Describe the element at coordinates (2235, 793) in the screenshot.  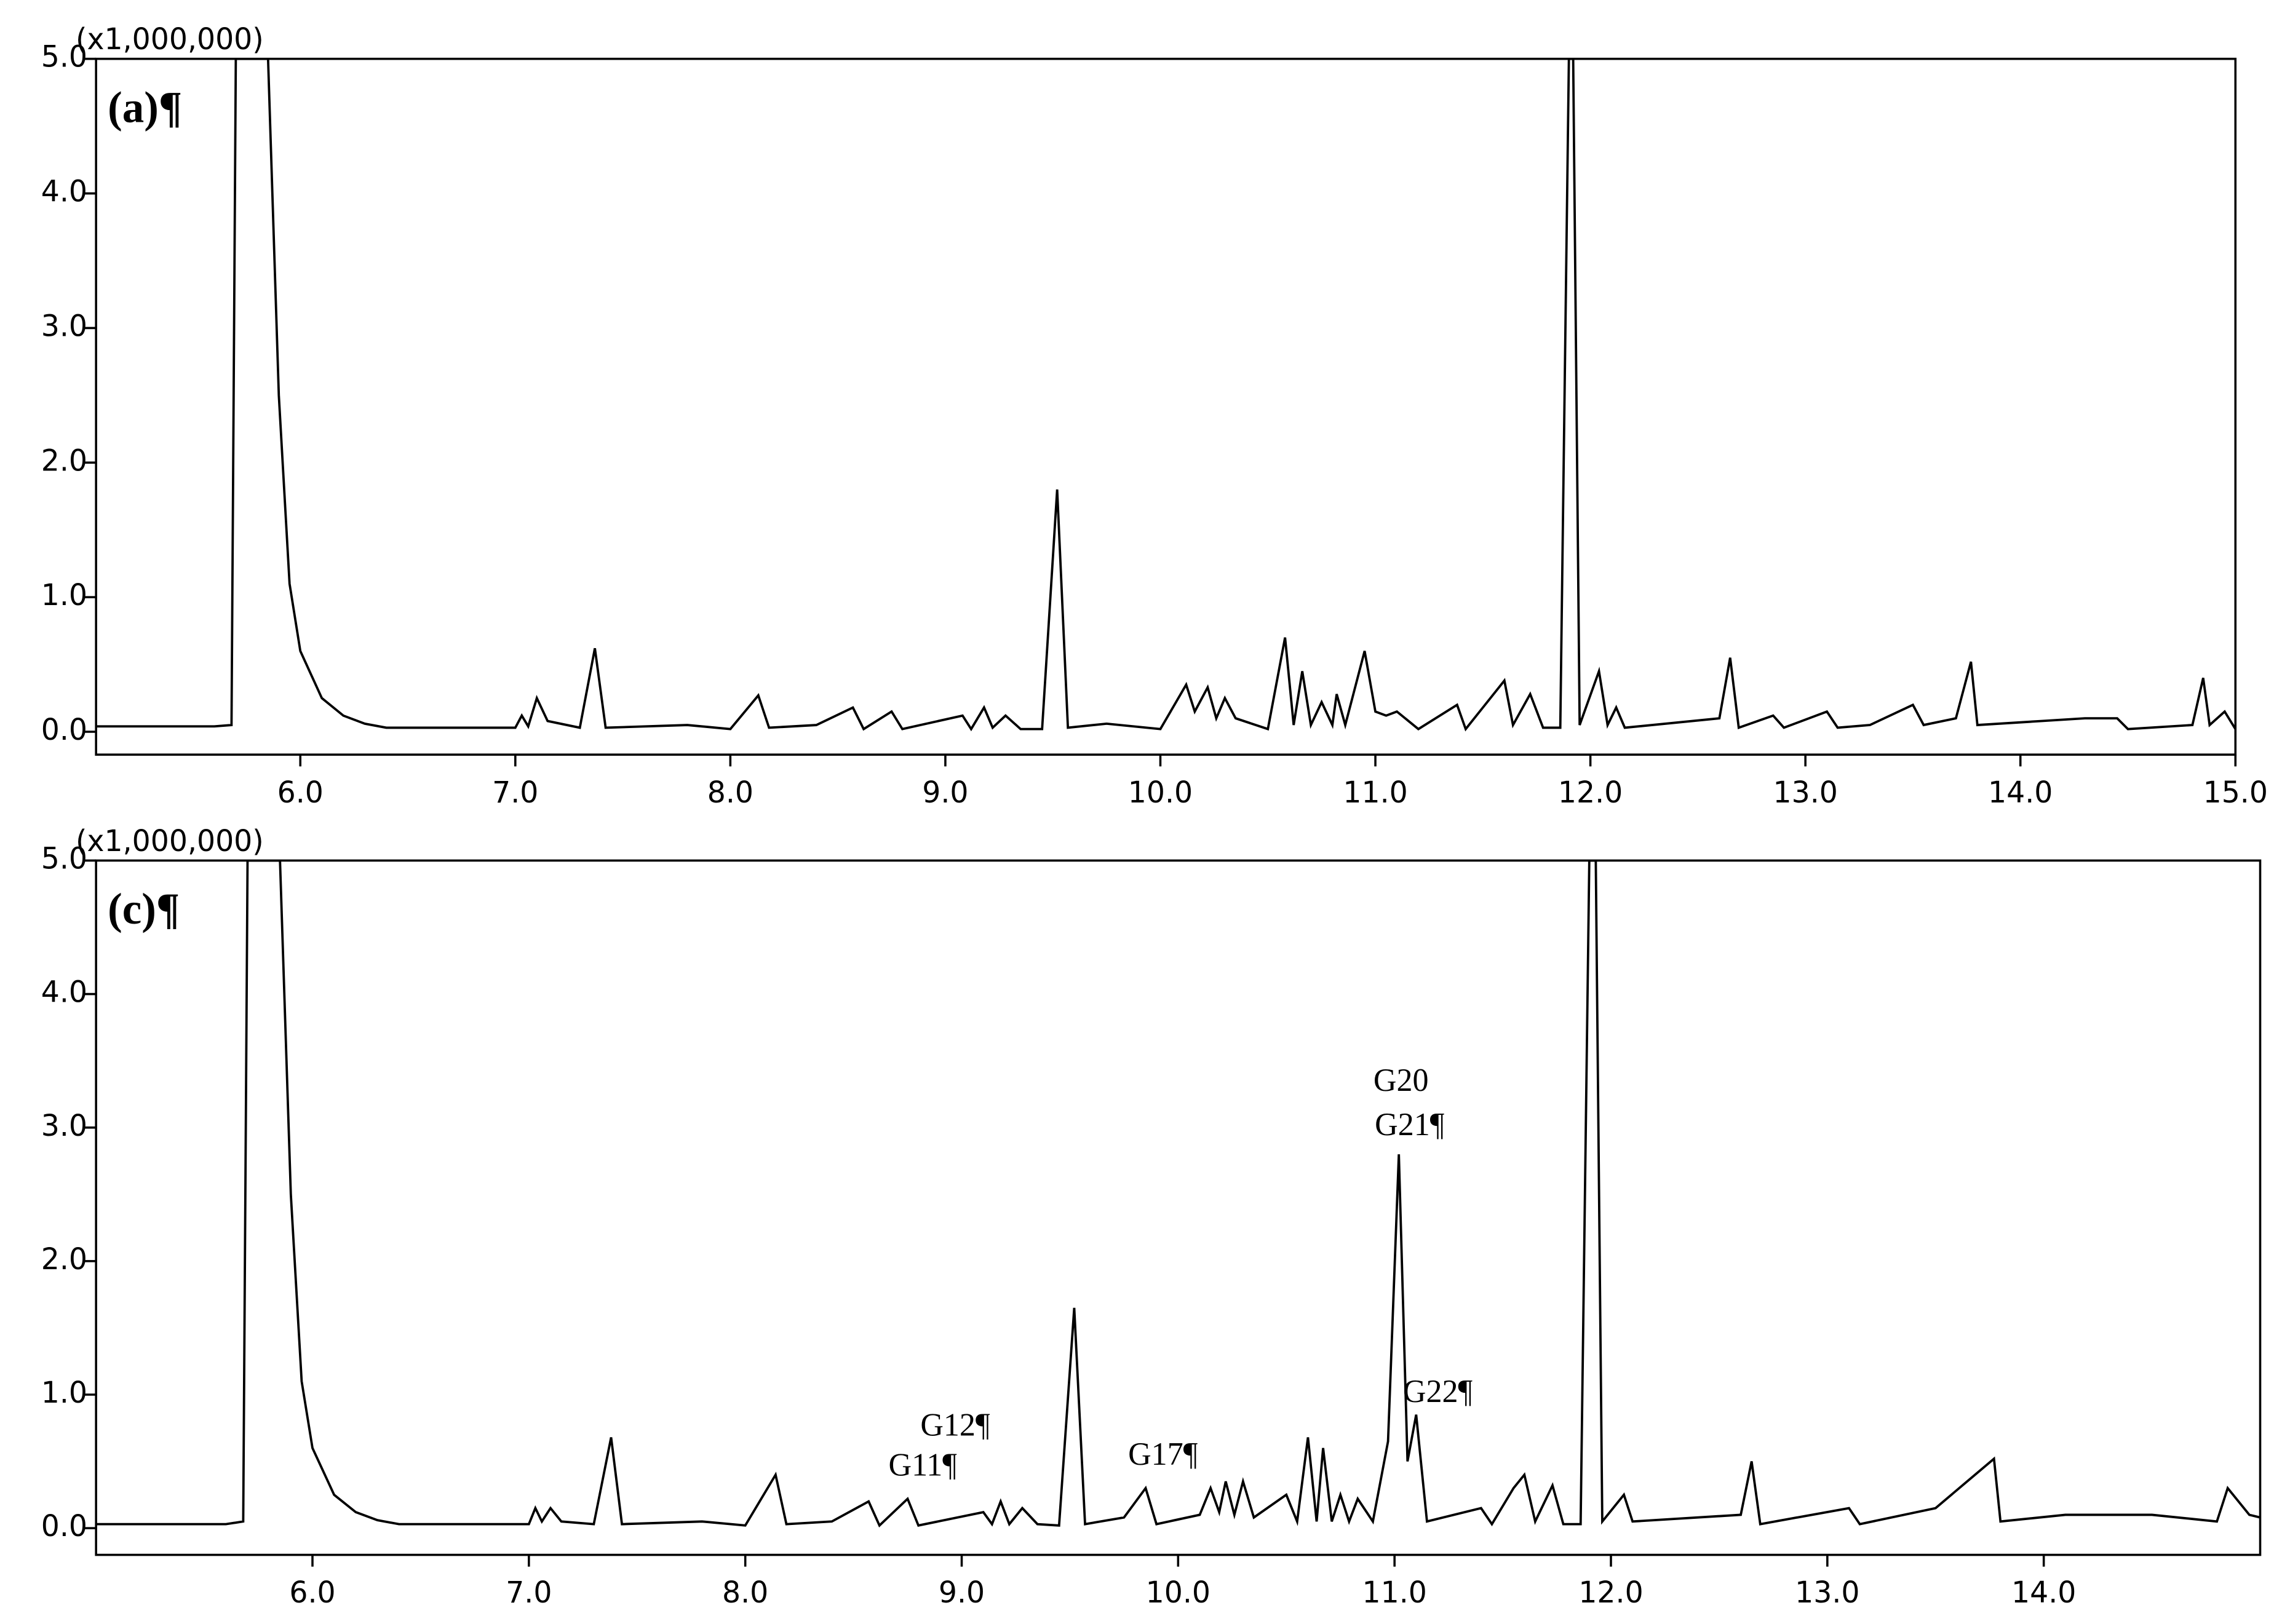
I see `x-tick-label: 15.0` at that location.